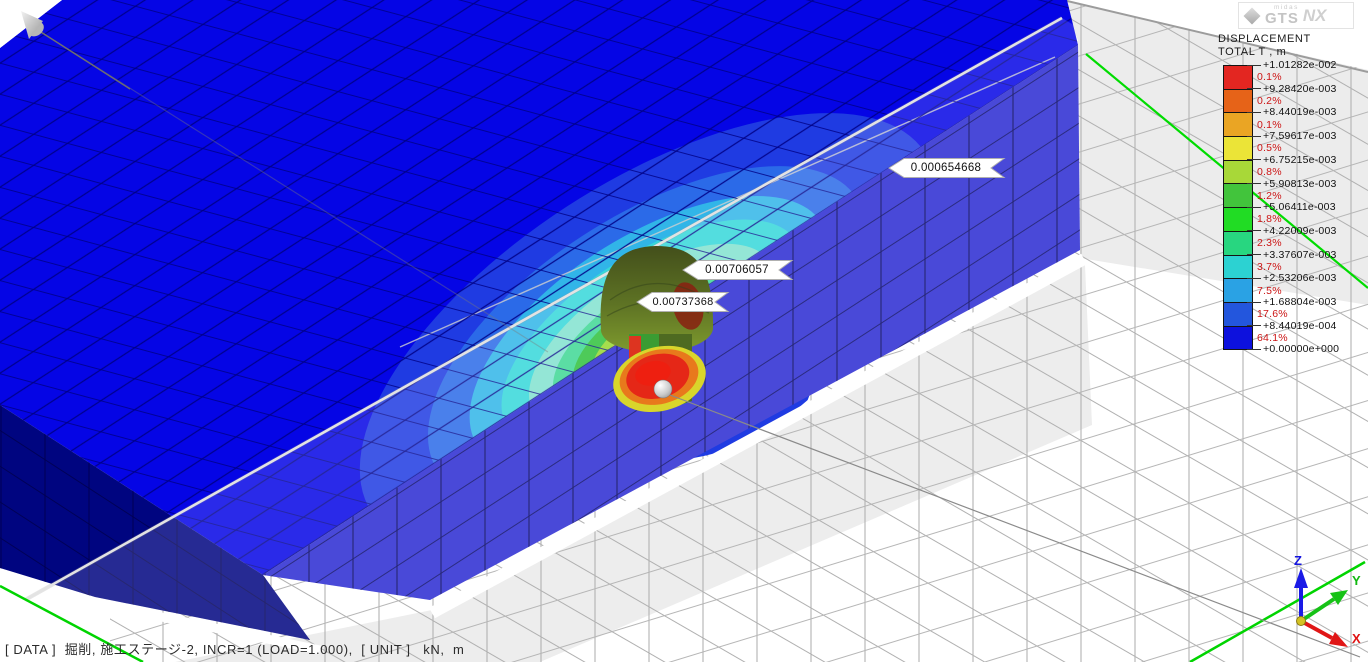 This screenshot has width=1368, height=667. What do you see at coordinates (1301, 349) in the screenshot?
I see `legend-value: +0.00000e+000` at bounding box center [1301, 349].